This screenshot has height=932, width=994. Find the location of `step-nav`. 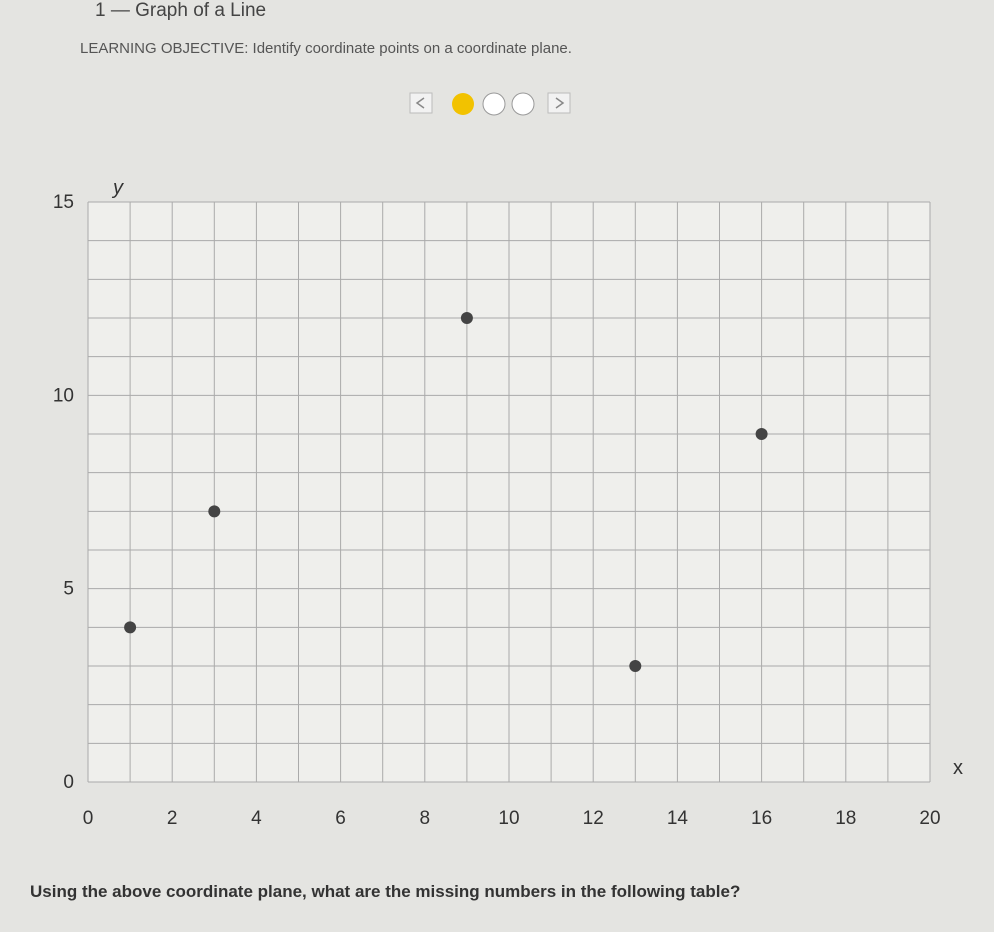

step-nav is located at coordinates (490, 104).